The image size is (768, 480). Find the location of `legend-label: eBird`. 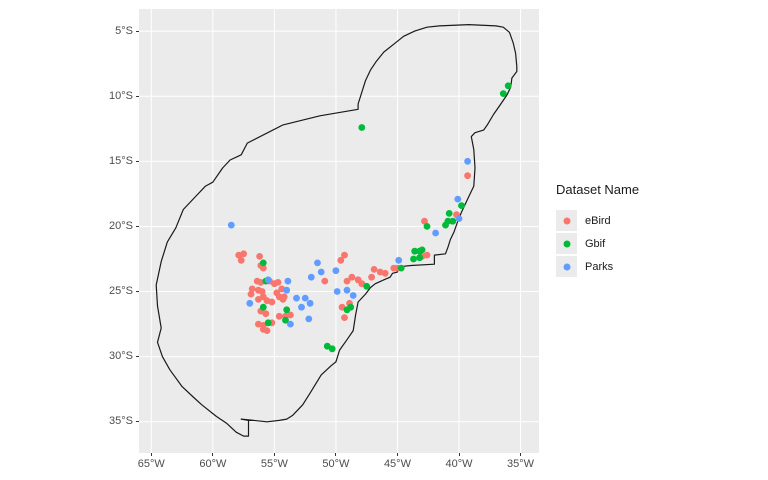

legend-label: eBird is located at coordinates (598, 220).